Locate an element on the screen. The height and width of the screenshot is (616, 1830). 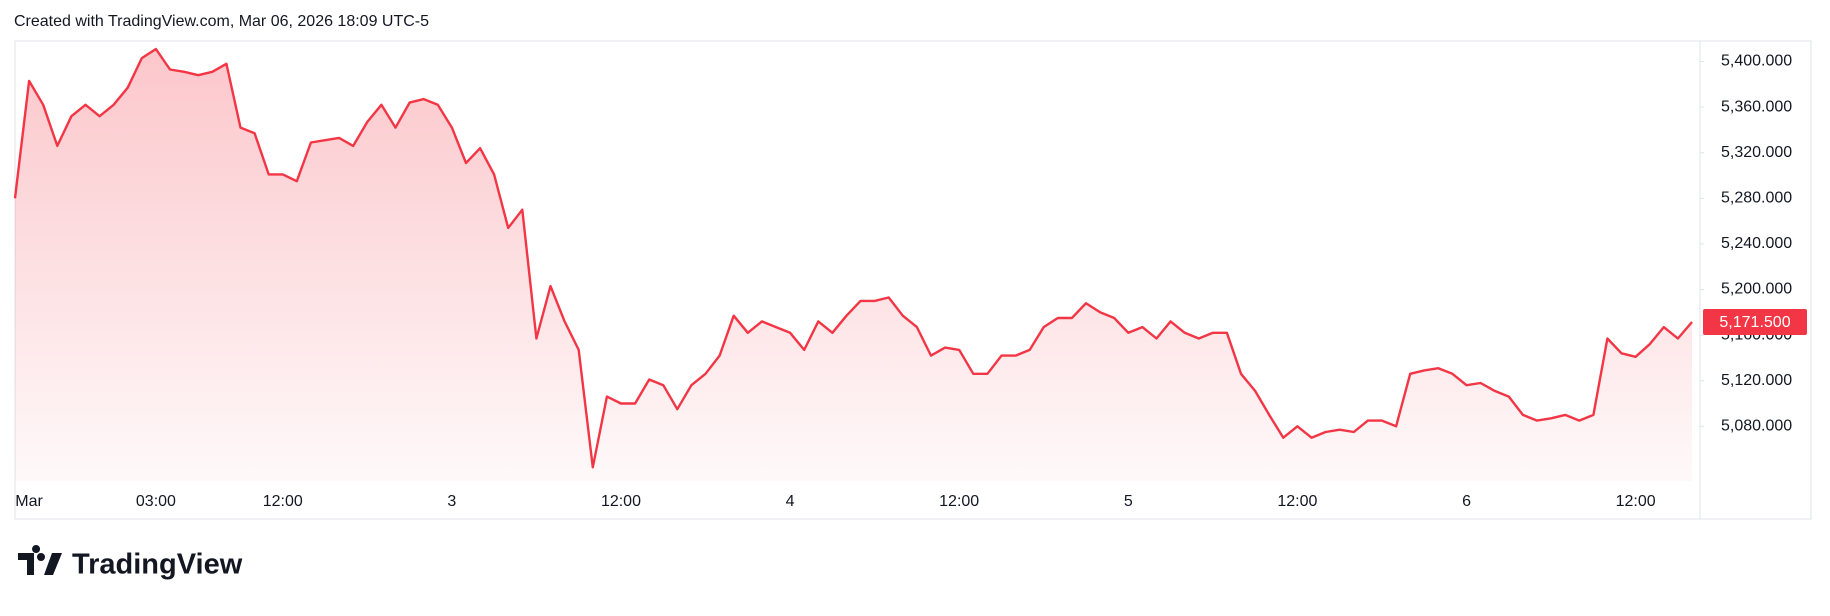
x-tick-label: 3 is located at coordinates (451, 501).